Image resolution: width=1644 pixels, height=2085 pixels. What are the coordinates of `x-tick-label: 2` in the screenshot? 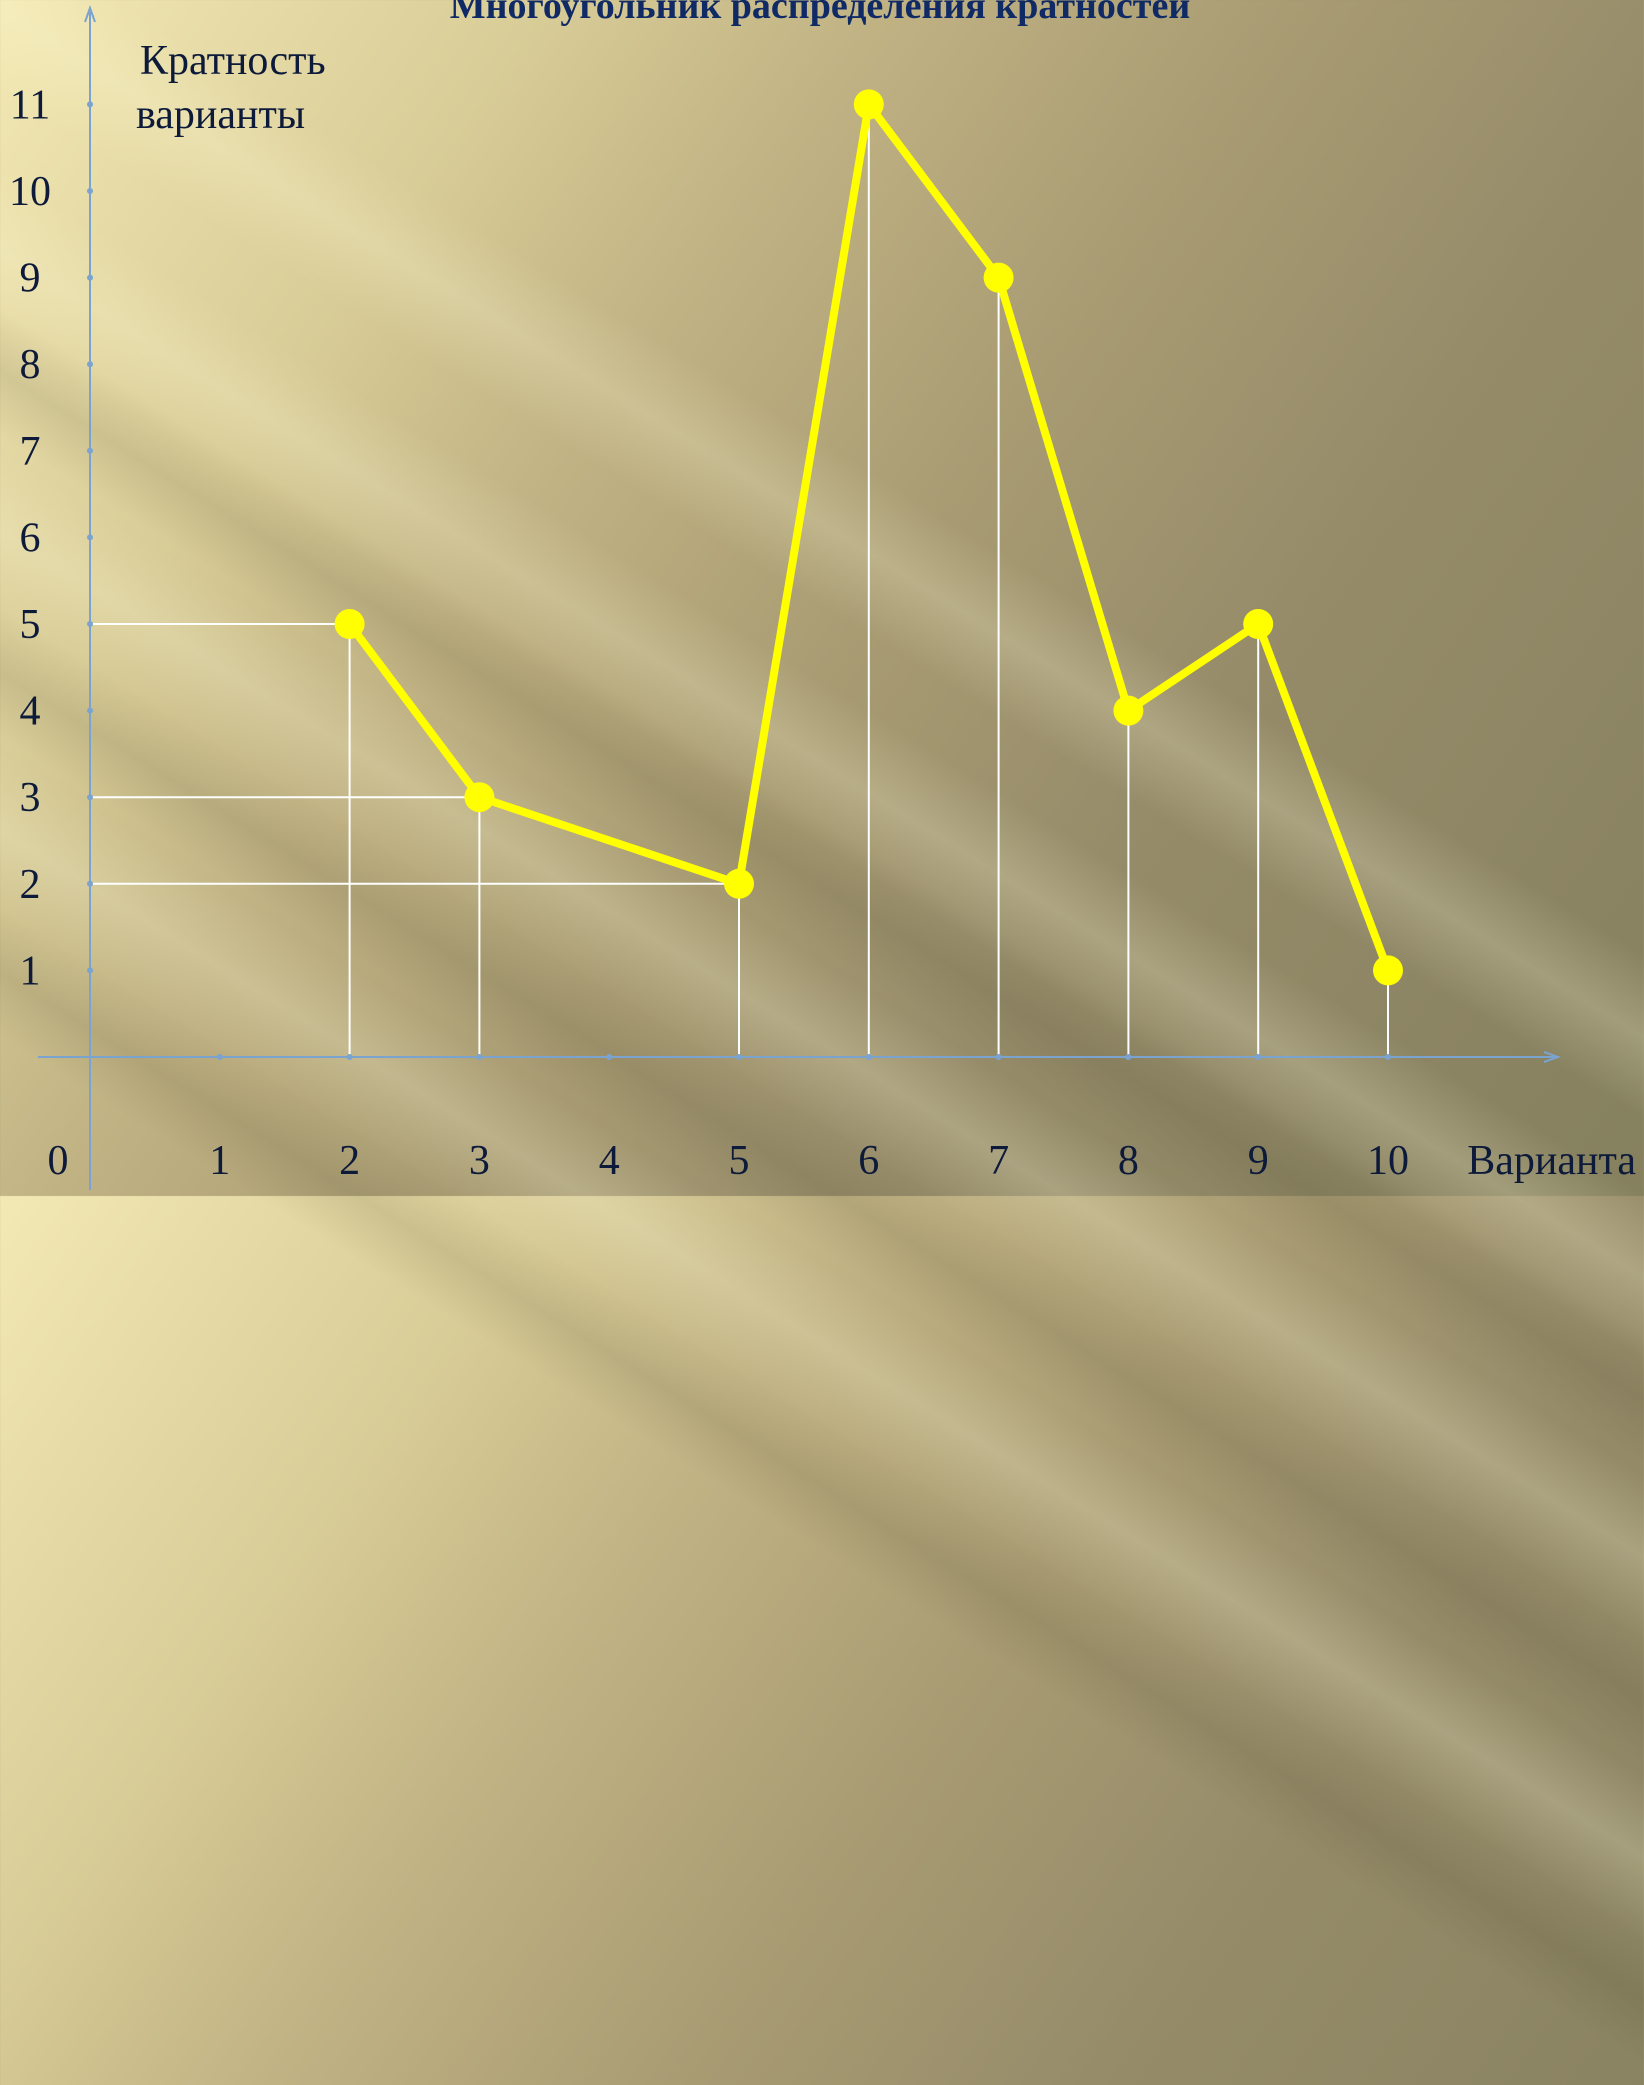 It's located at (349, 1161).